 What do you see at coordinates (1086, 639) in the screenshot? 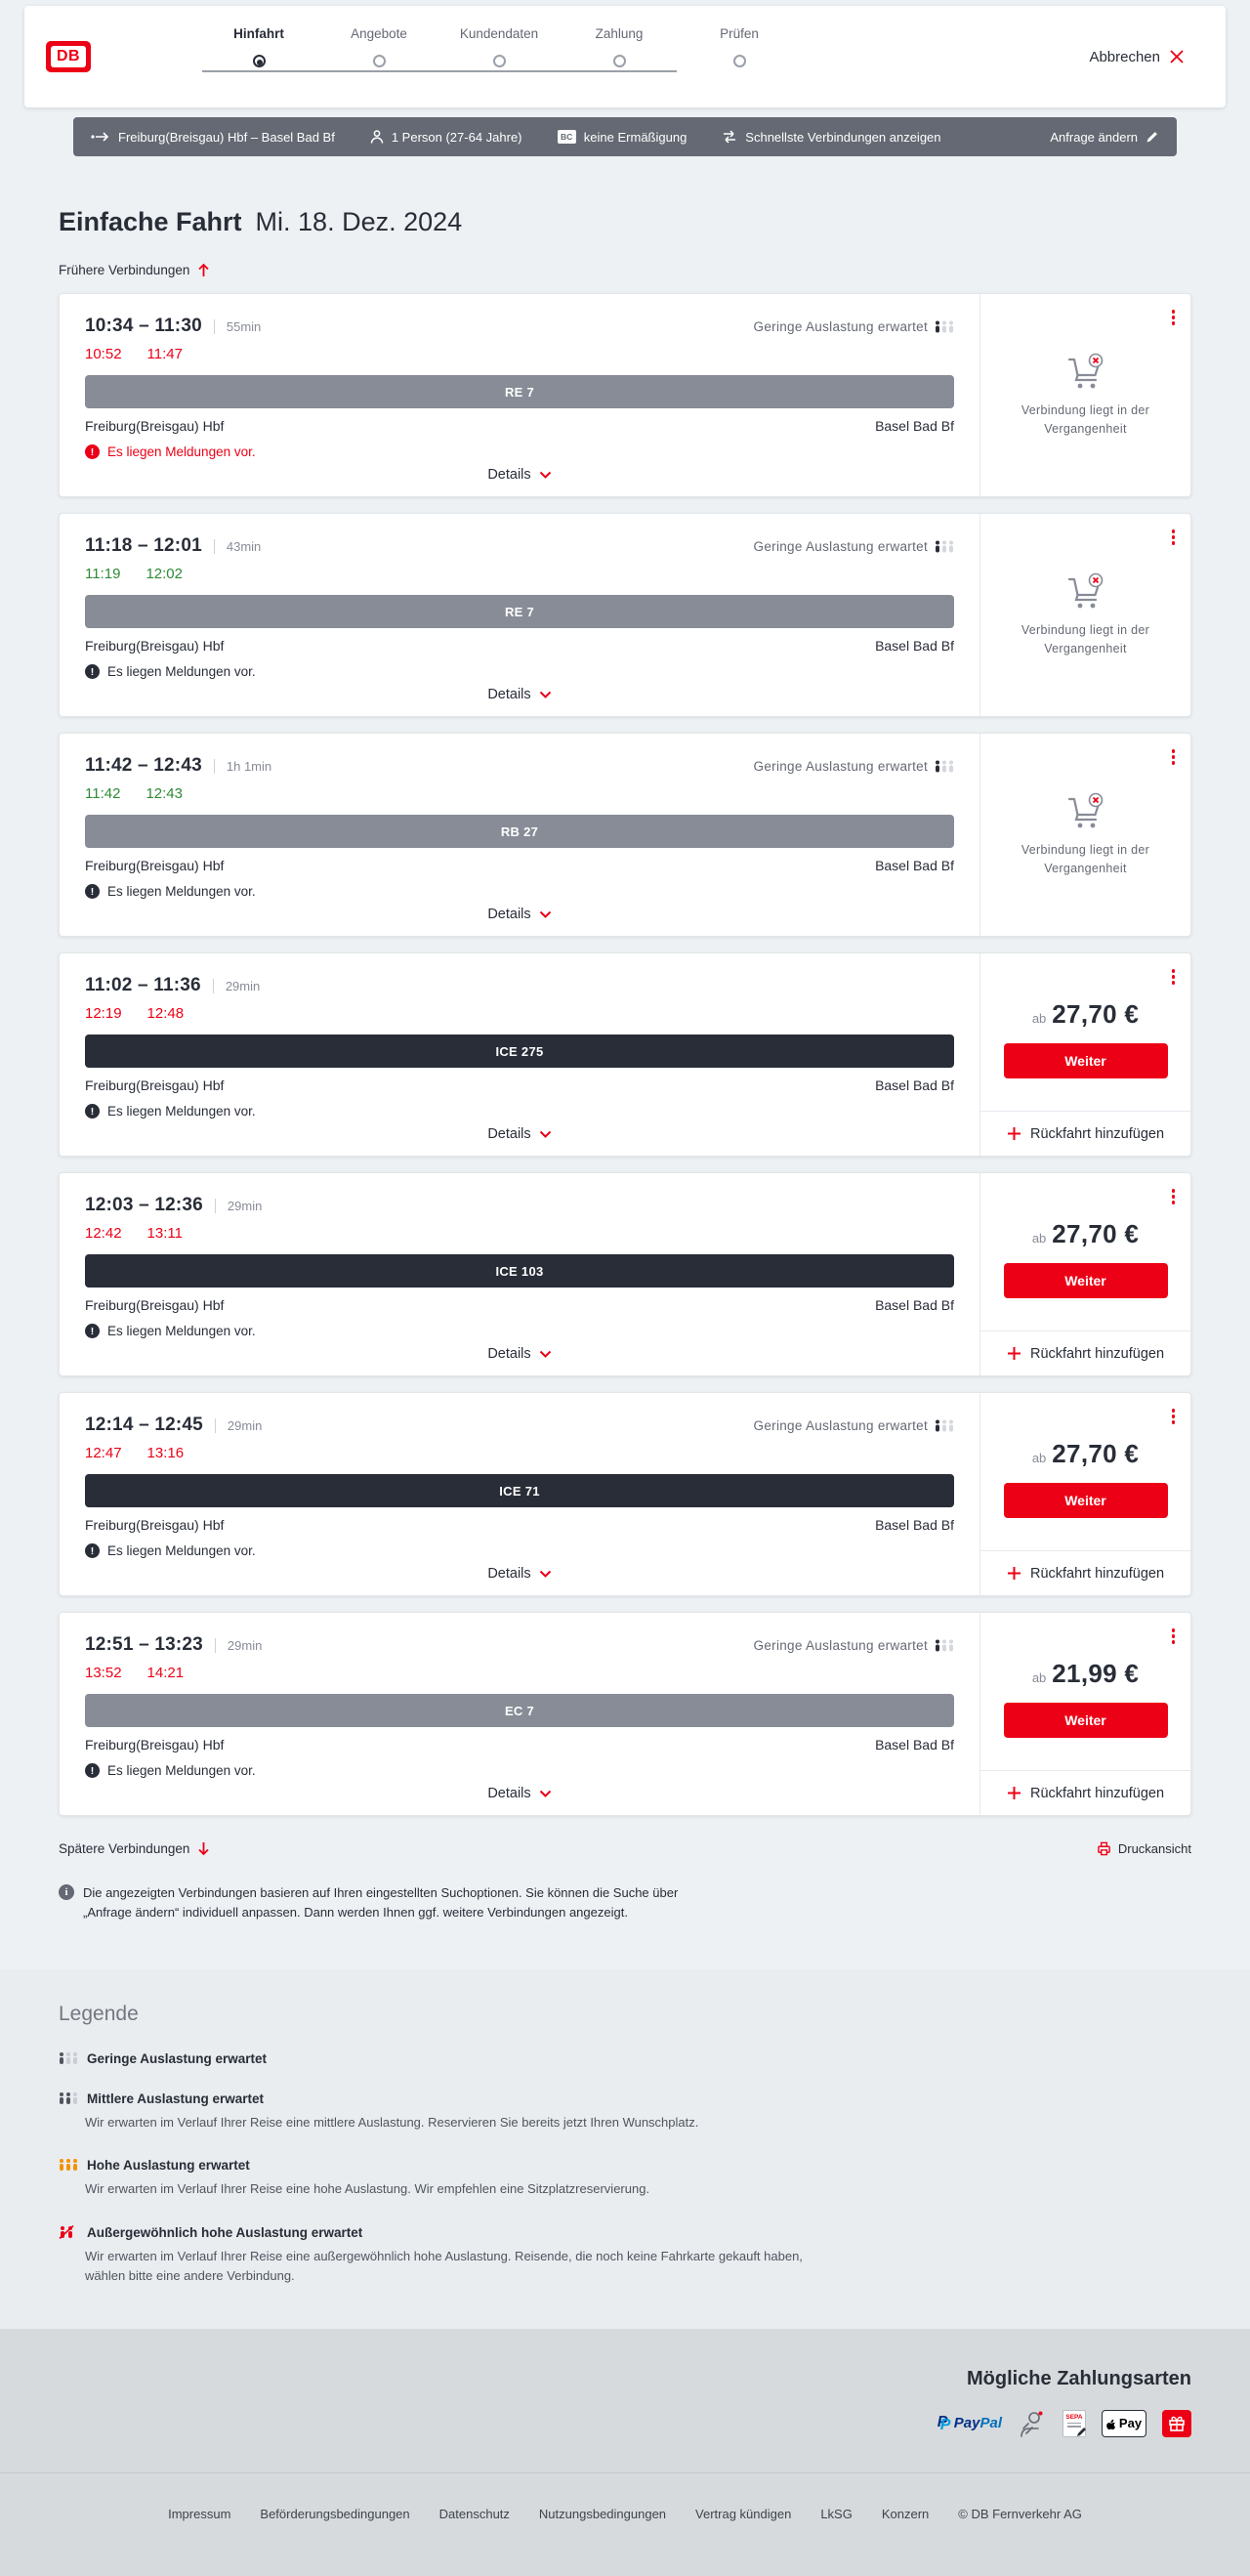
I see `past-connection-label: Verbindung liegt in der Vergangenheit` at bounding box center [1086, 639].